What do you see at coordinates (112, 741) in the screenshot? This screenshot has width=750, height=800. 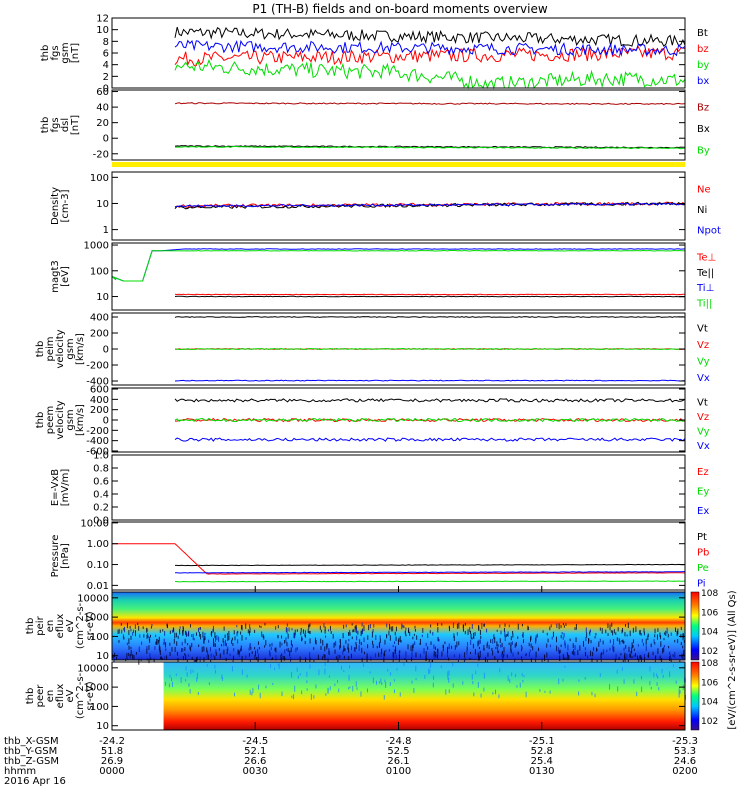 I see `x-tick-label: -24.2` at bounding box center [112, 741].